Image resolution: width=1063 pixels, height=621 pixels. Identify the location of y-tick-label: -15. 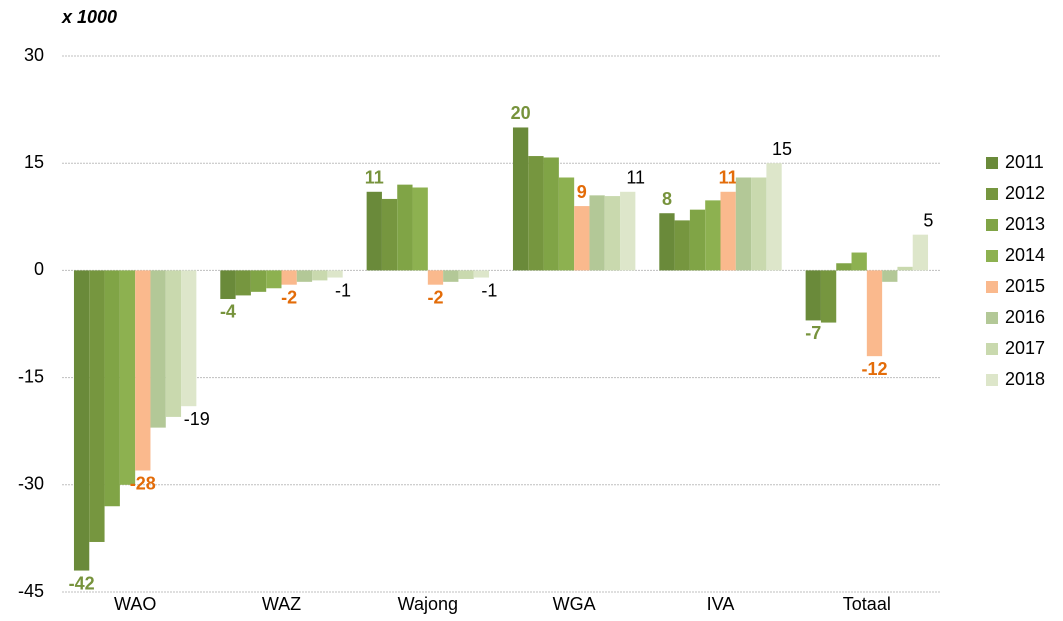
(31, 376).